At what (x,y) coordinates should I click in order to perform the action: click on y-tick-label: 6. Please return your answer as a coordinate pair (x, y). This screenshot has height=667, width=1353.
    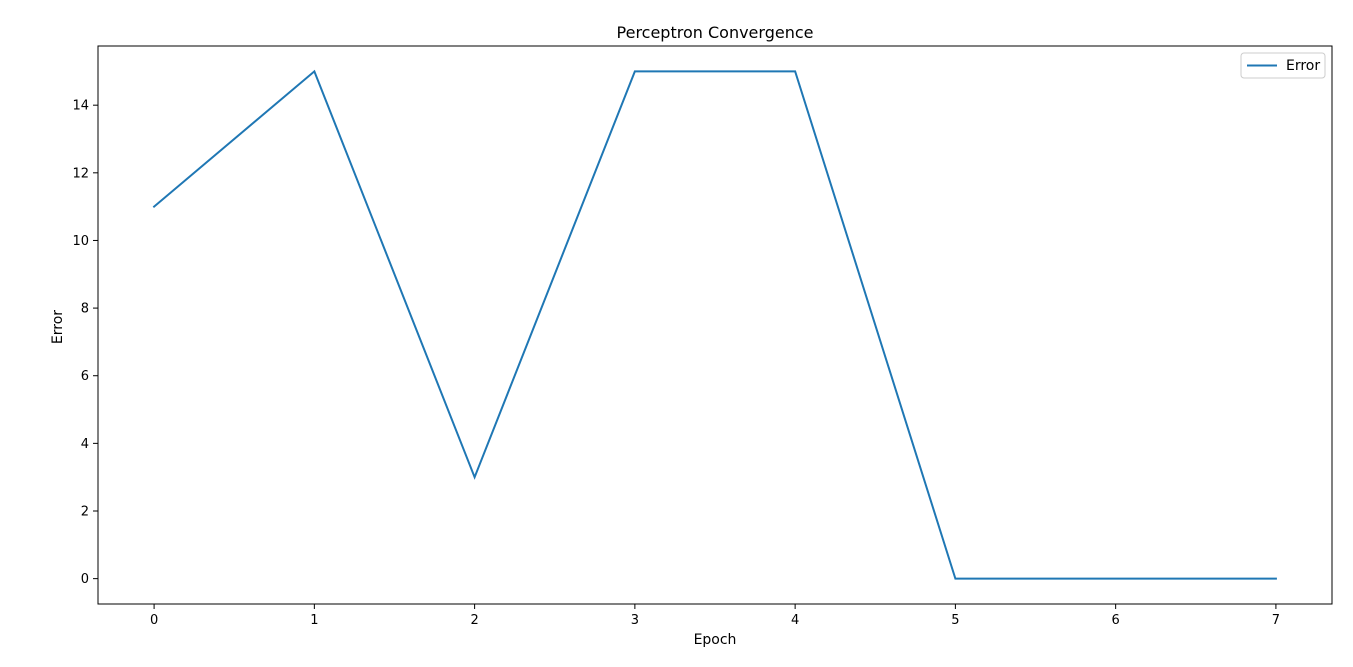
    Looking at the image, I should click on (85, 376).